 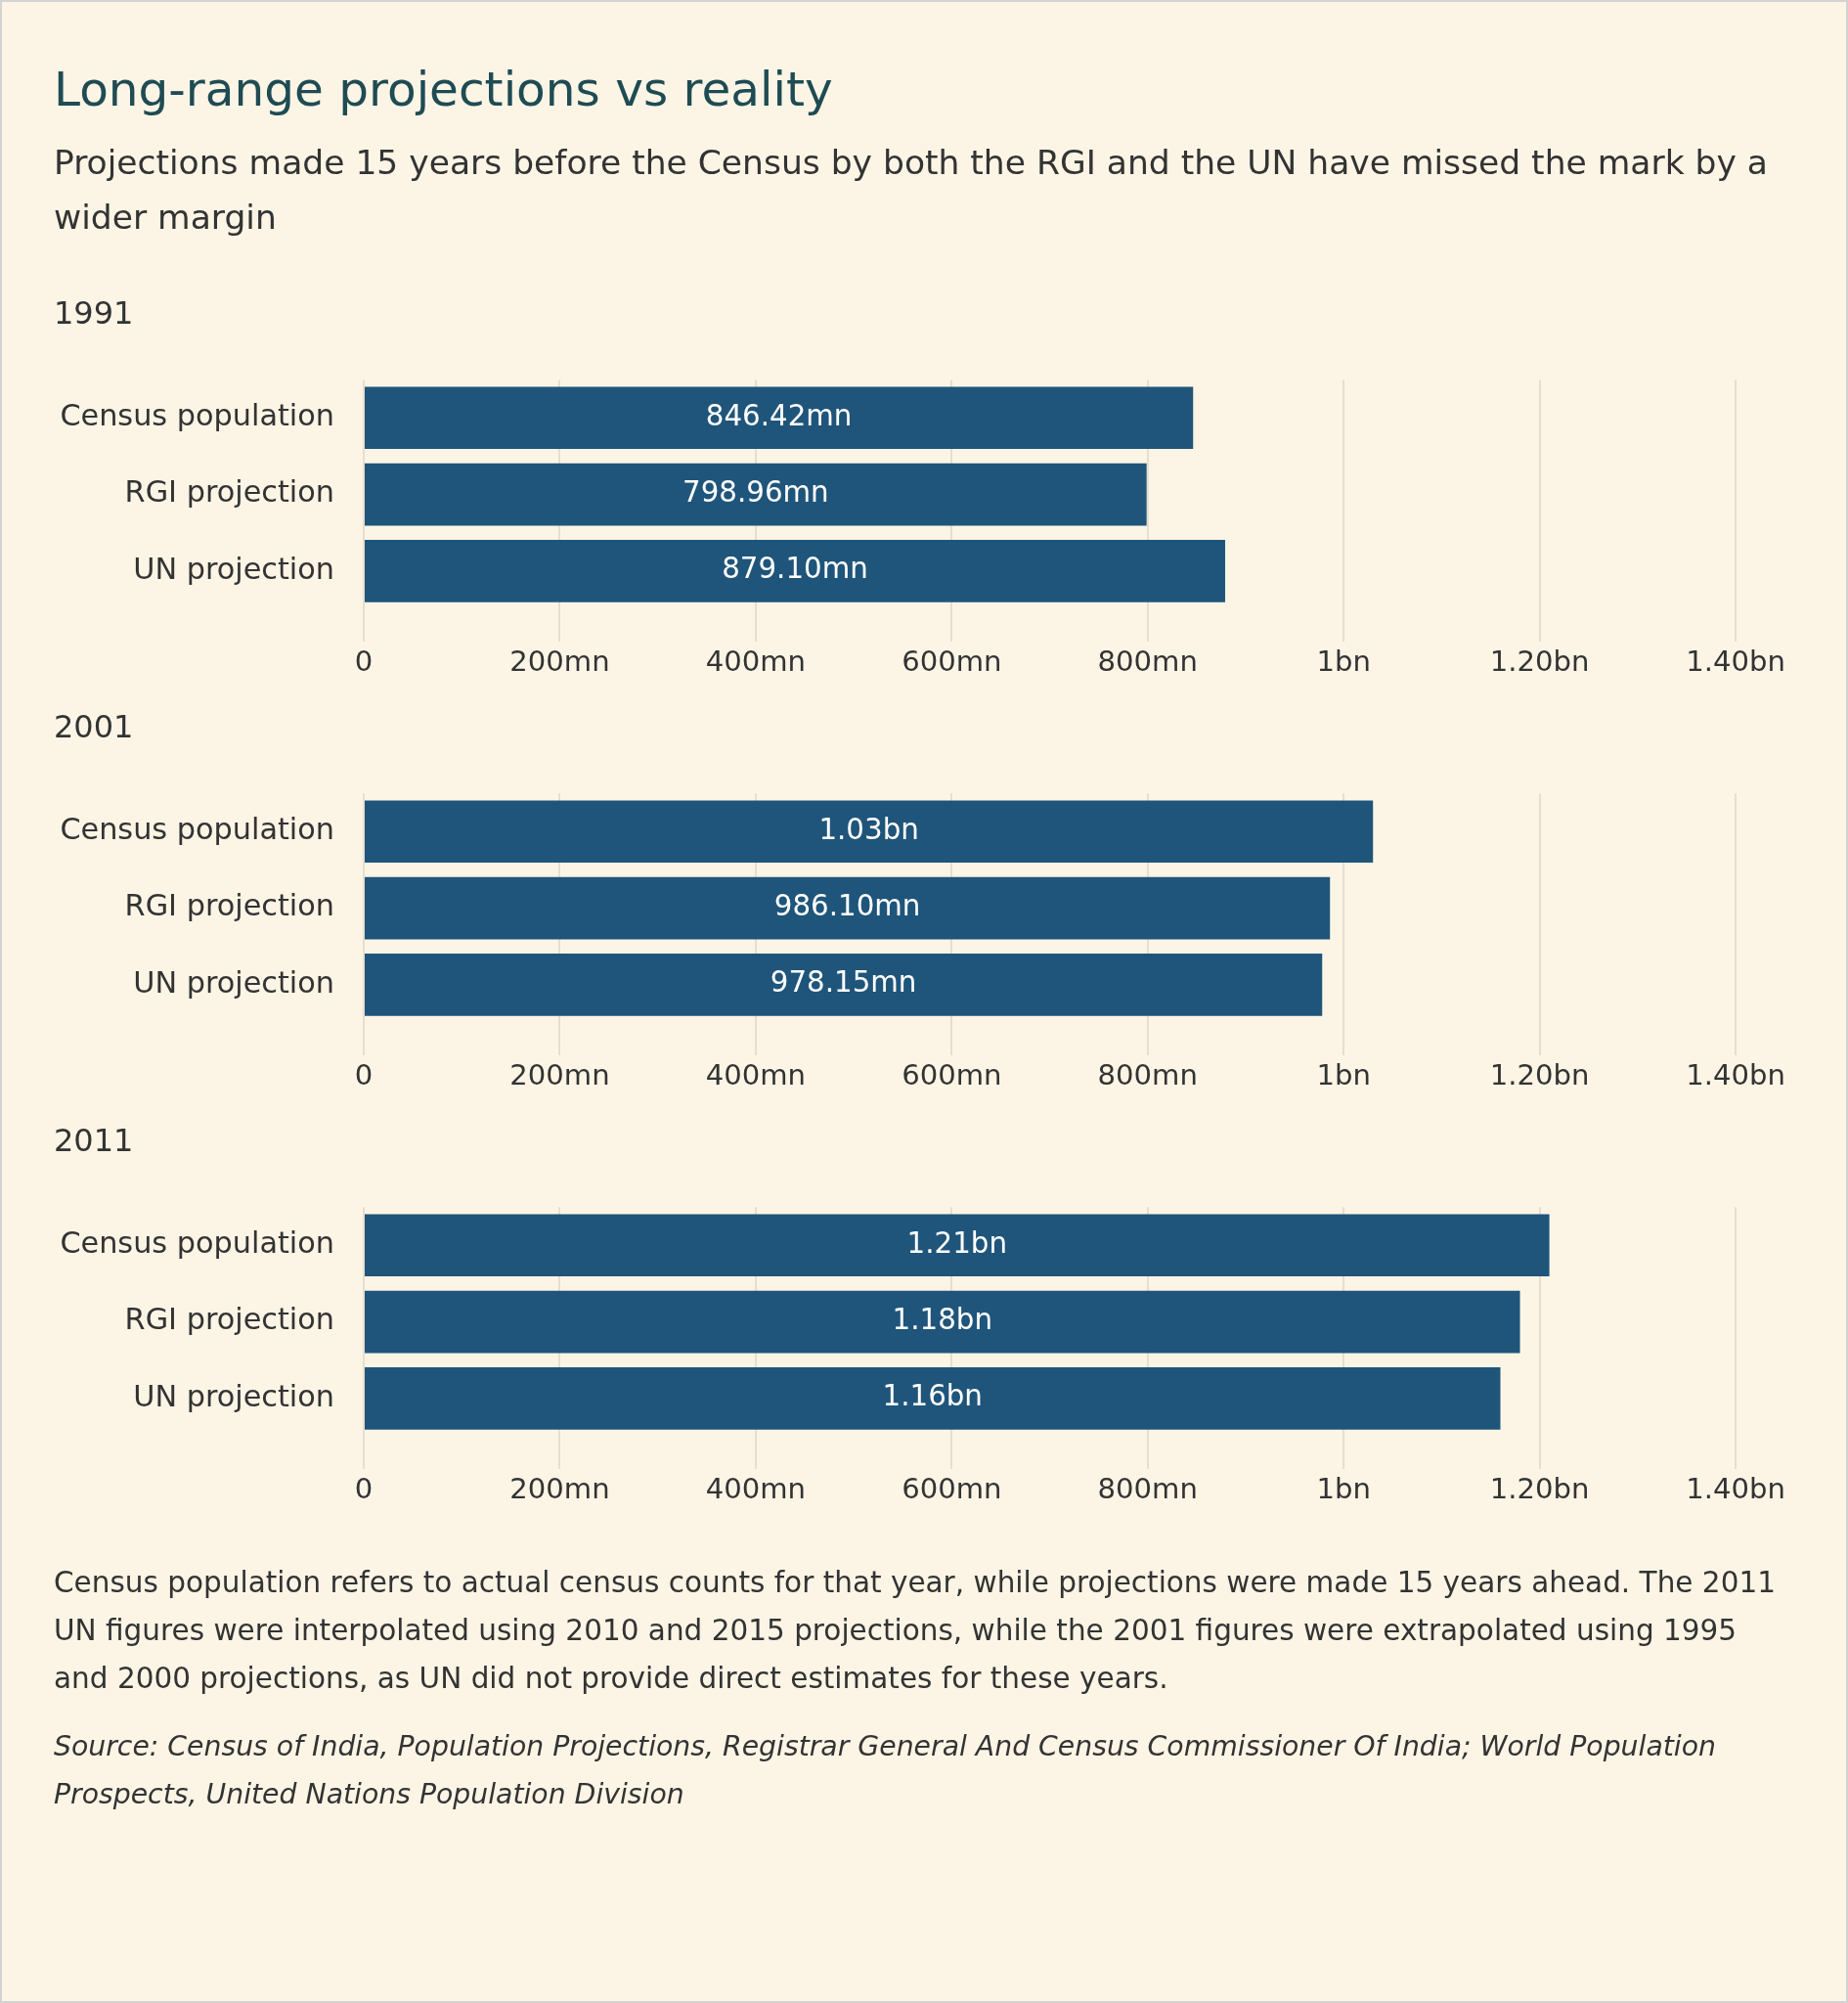 I want to click on source-note: Source: Census of India, Population Projections, Registrar General And Census Commissioner Of India; World Population Prospects, United Nations Population Division, so click(x=885, y=1771).